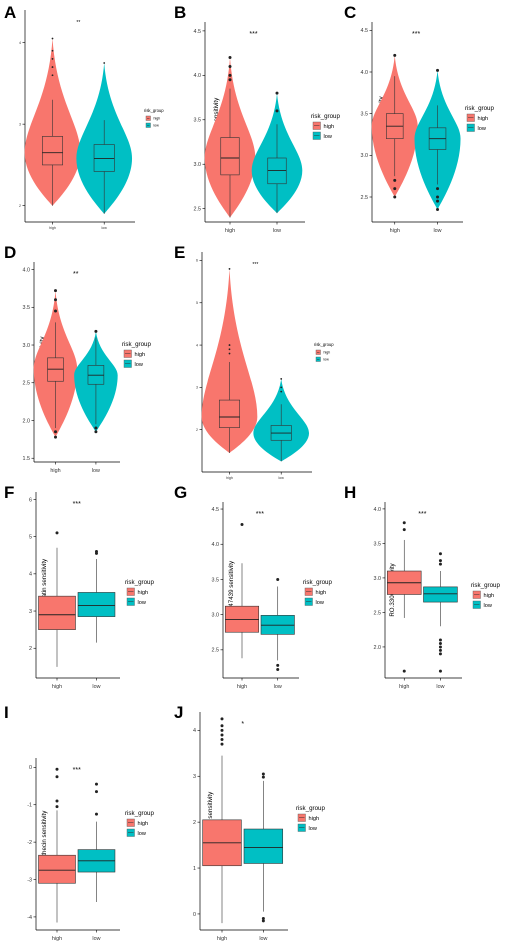  Describe the element at coordinates (197, 345) in the screenshot. I see `y-tick-label: 4` at that location.